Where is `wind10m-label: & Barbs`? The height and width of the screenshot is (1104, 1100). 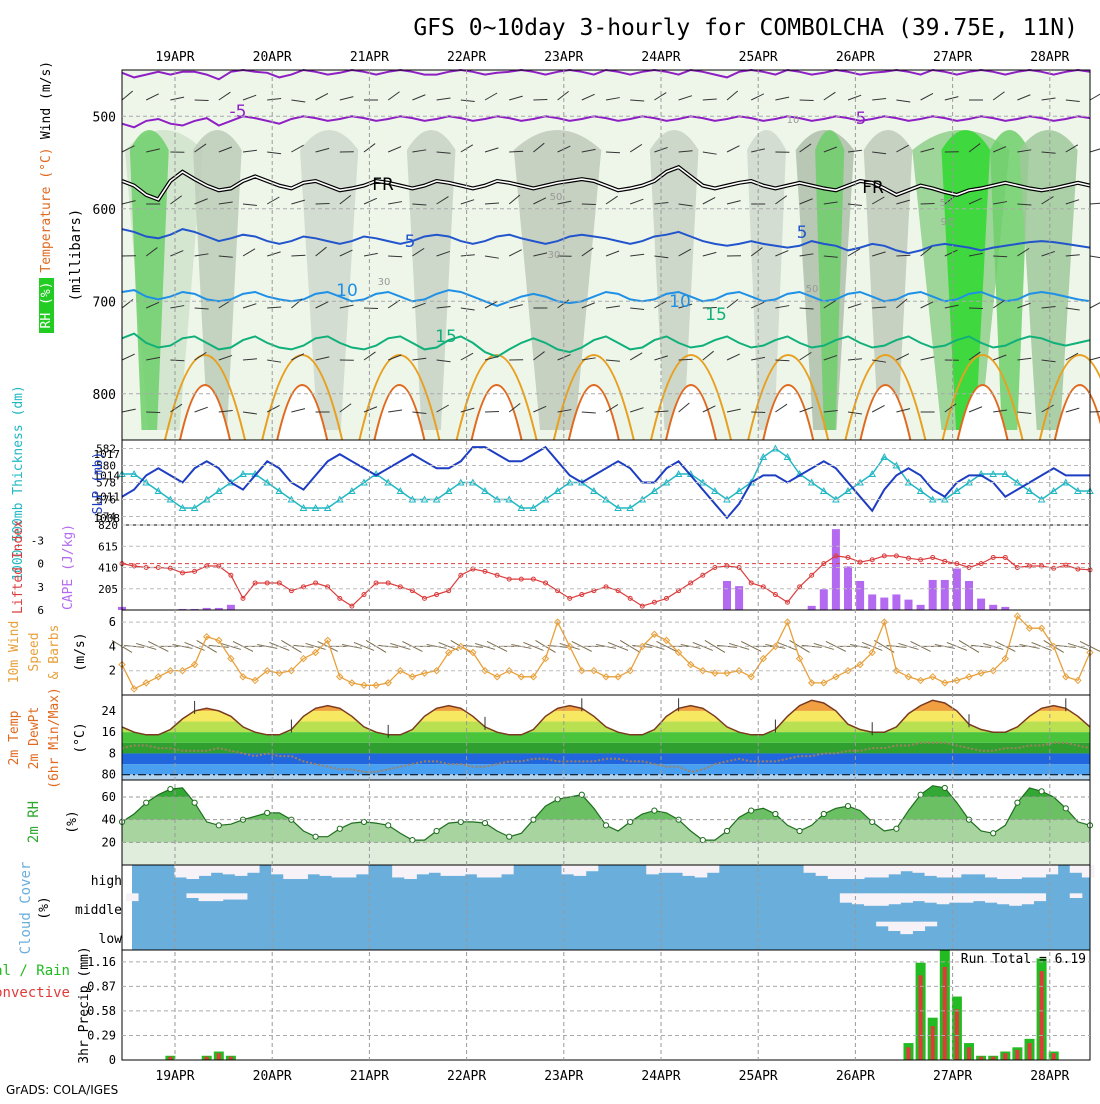
wind10m-label: & Barbs is located at coordinates (54, 652).